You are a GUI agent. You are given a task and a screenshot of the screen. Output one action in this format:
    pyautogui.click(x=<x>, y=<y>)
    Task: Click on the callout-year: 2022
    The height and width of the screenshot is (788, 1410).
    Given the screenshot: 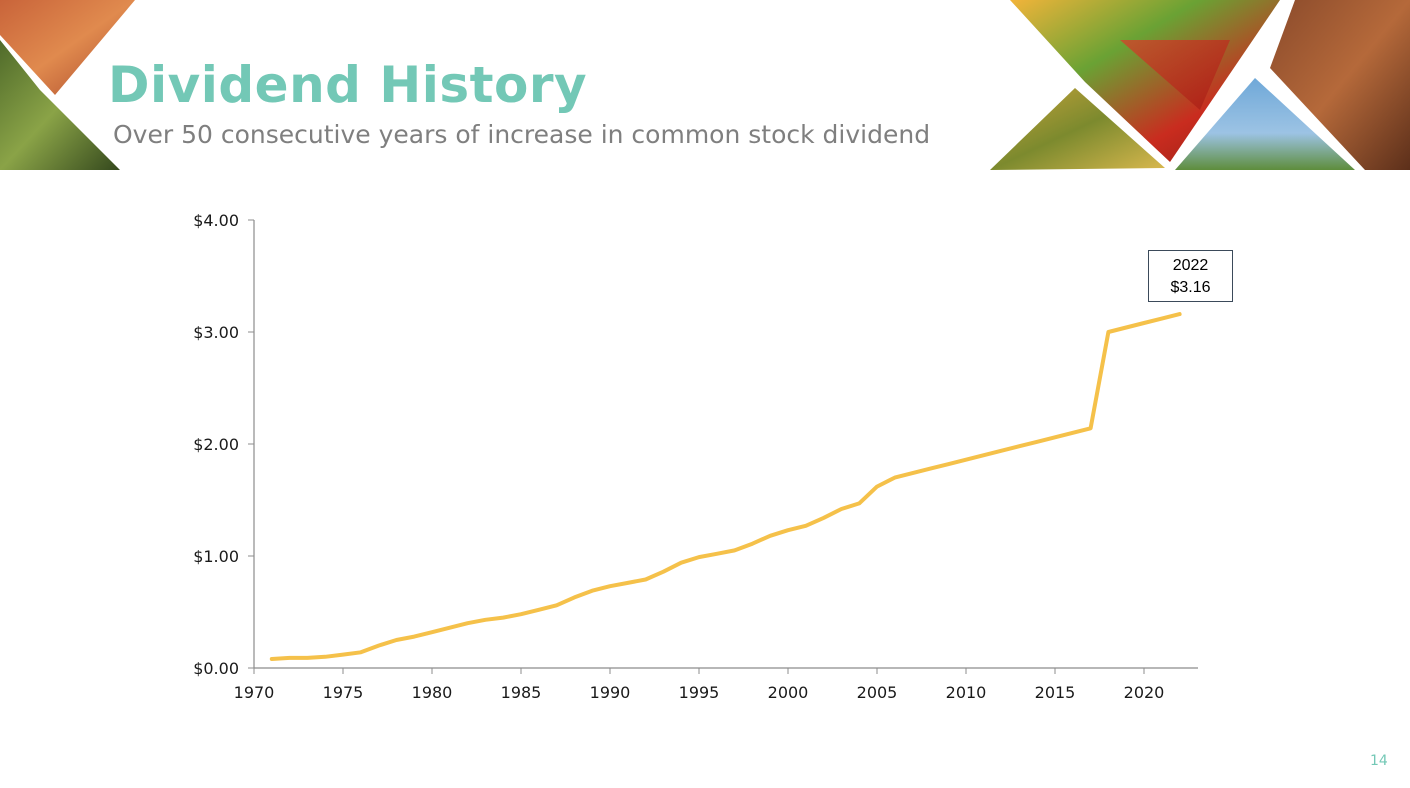 What is the action you would take?
    pyautogui.click(x=1190, y=265)
    